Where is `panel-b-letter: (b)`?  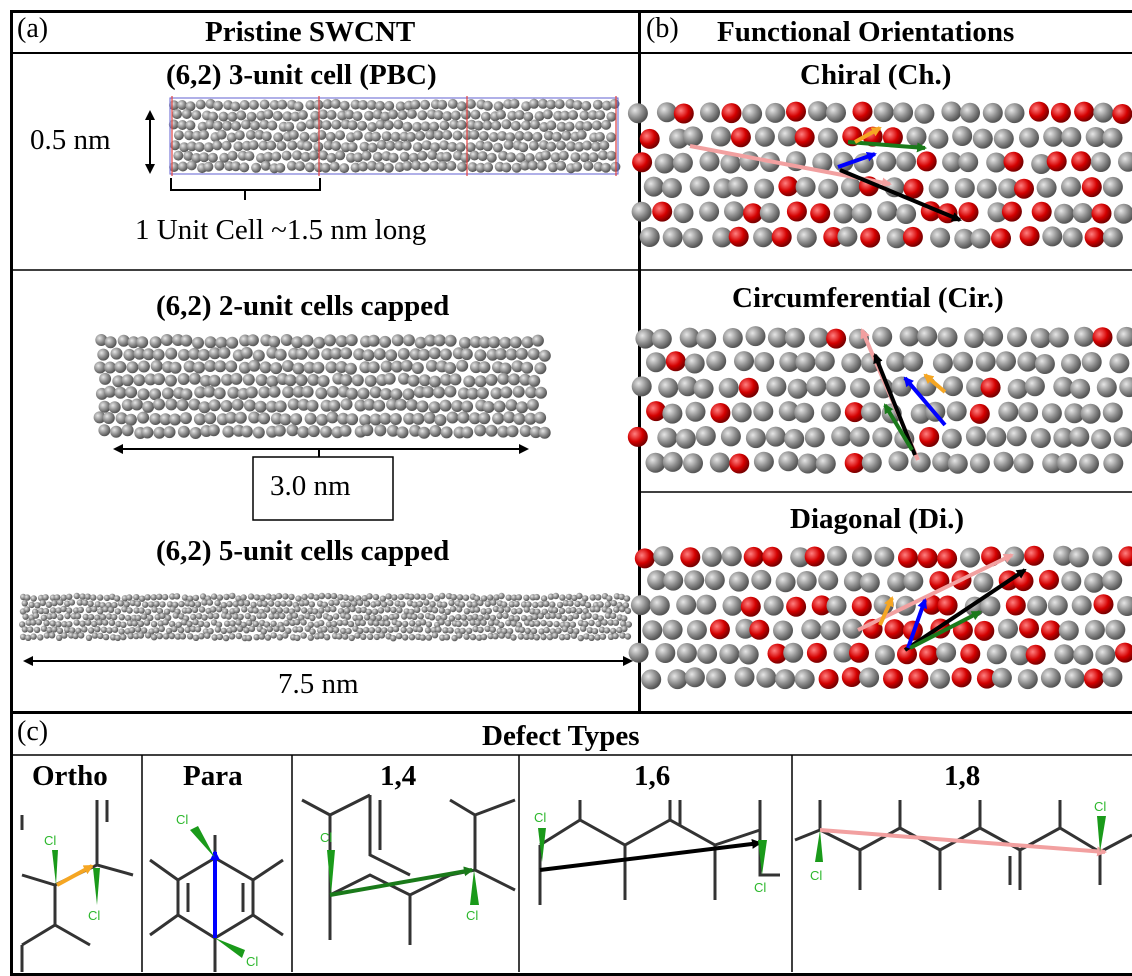 panel-b-letter: (b) is located at coordinates (662, 29).